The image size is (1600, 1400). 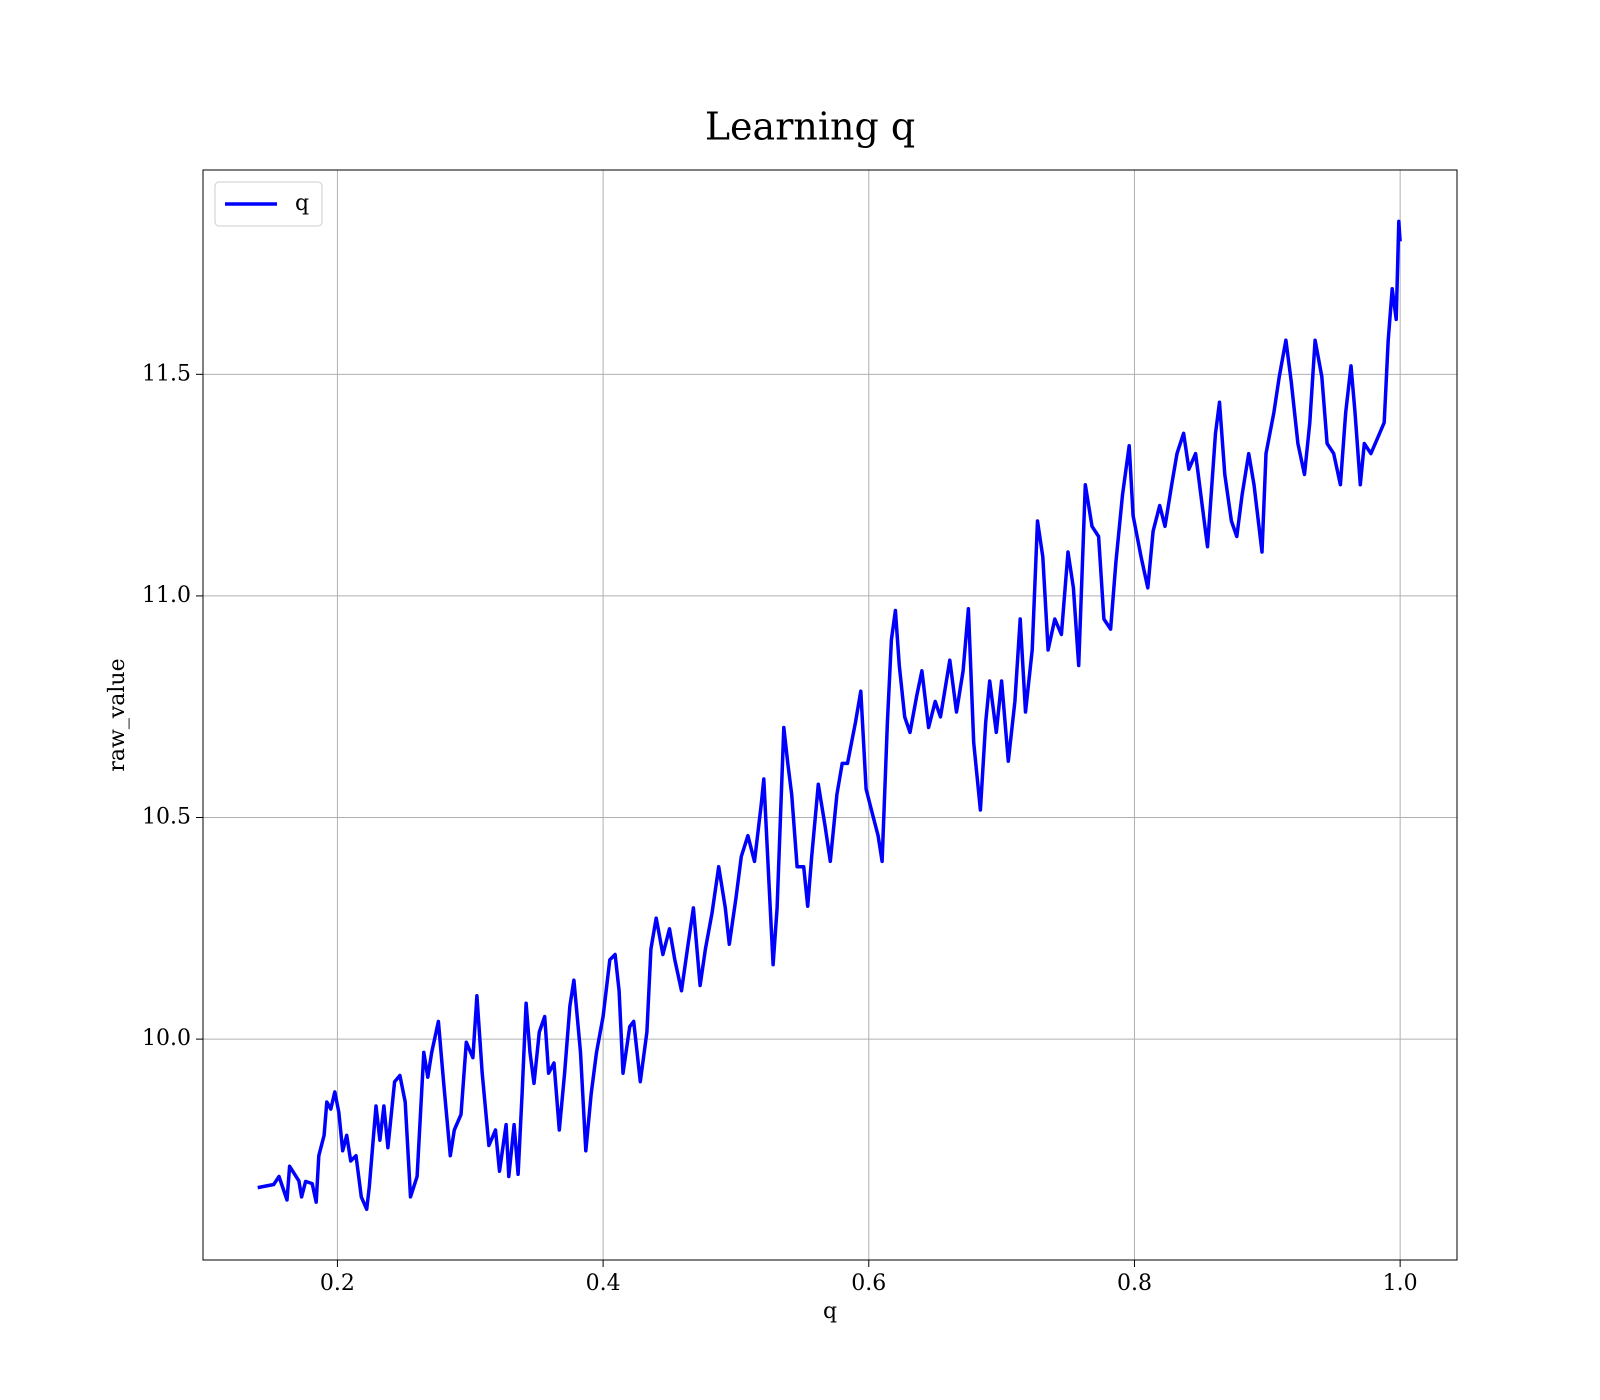 I want to click on y-axis-label: raw_value, so click(x=117, y=714).